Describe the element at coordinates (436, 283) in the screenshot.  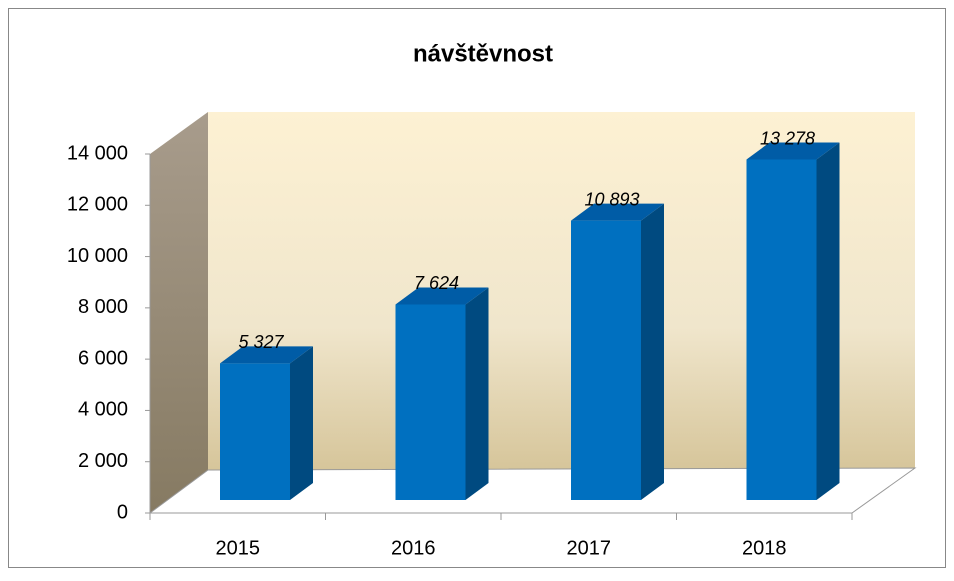
I see `value-label: 7 624` at that location.